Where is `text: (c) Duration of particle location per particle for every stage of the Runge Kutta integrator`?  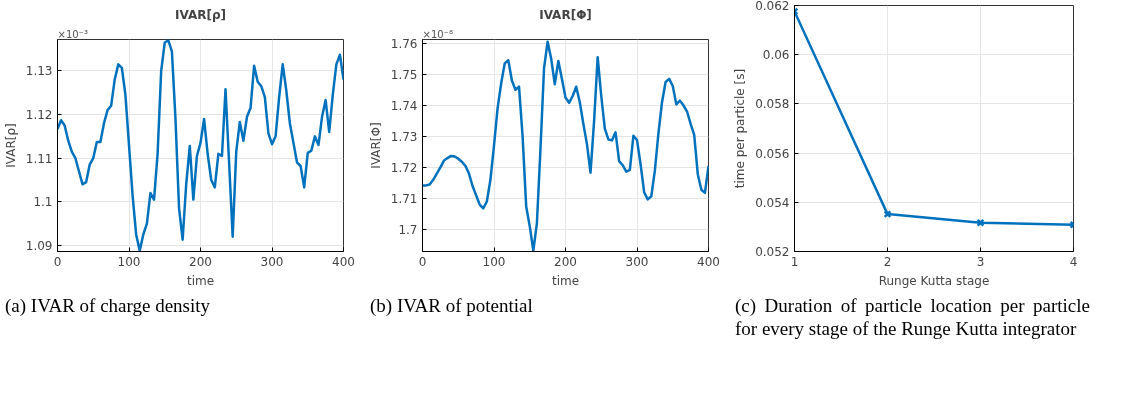
text: (c) Duration of particle location per particle for every stage of the Runge Kutta integrator is located at coordinates (912, 318).